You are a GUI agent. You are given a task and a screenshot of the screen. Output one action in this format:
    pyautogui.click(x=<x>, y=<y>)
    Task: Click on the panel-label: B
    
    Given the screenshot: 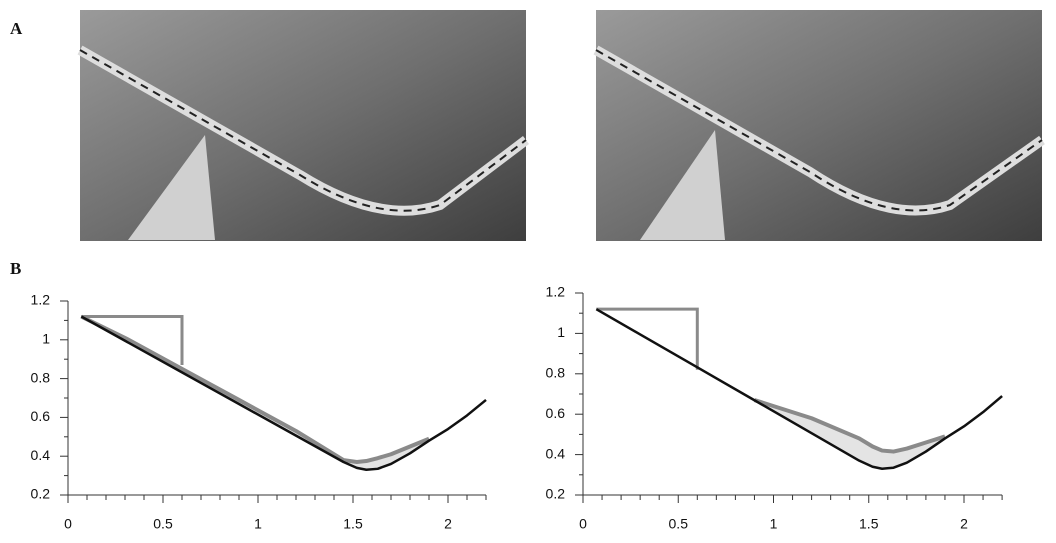 What is the action you would take?
    pyautogui.click(x=15, y=268)
    